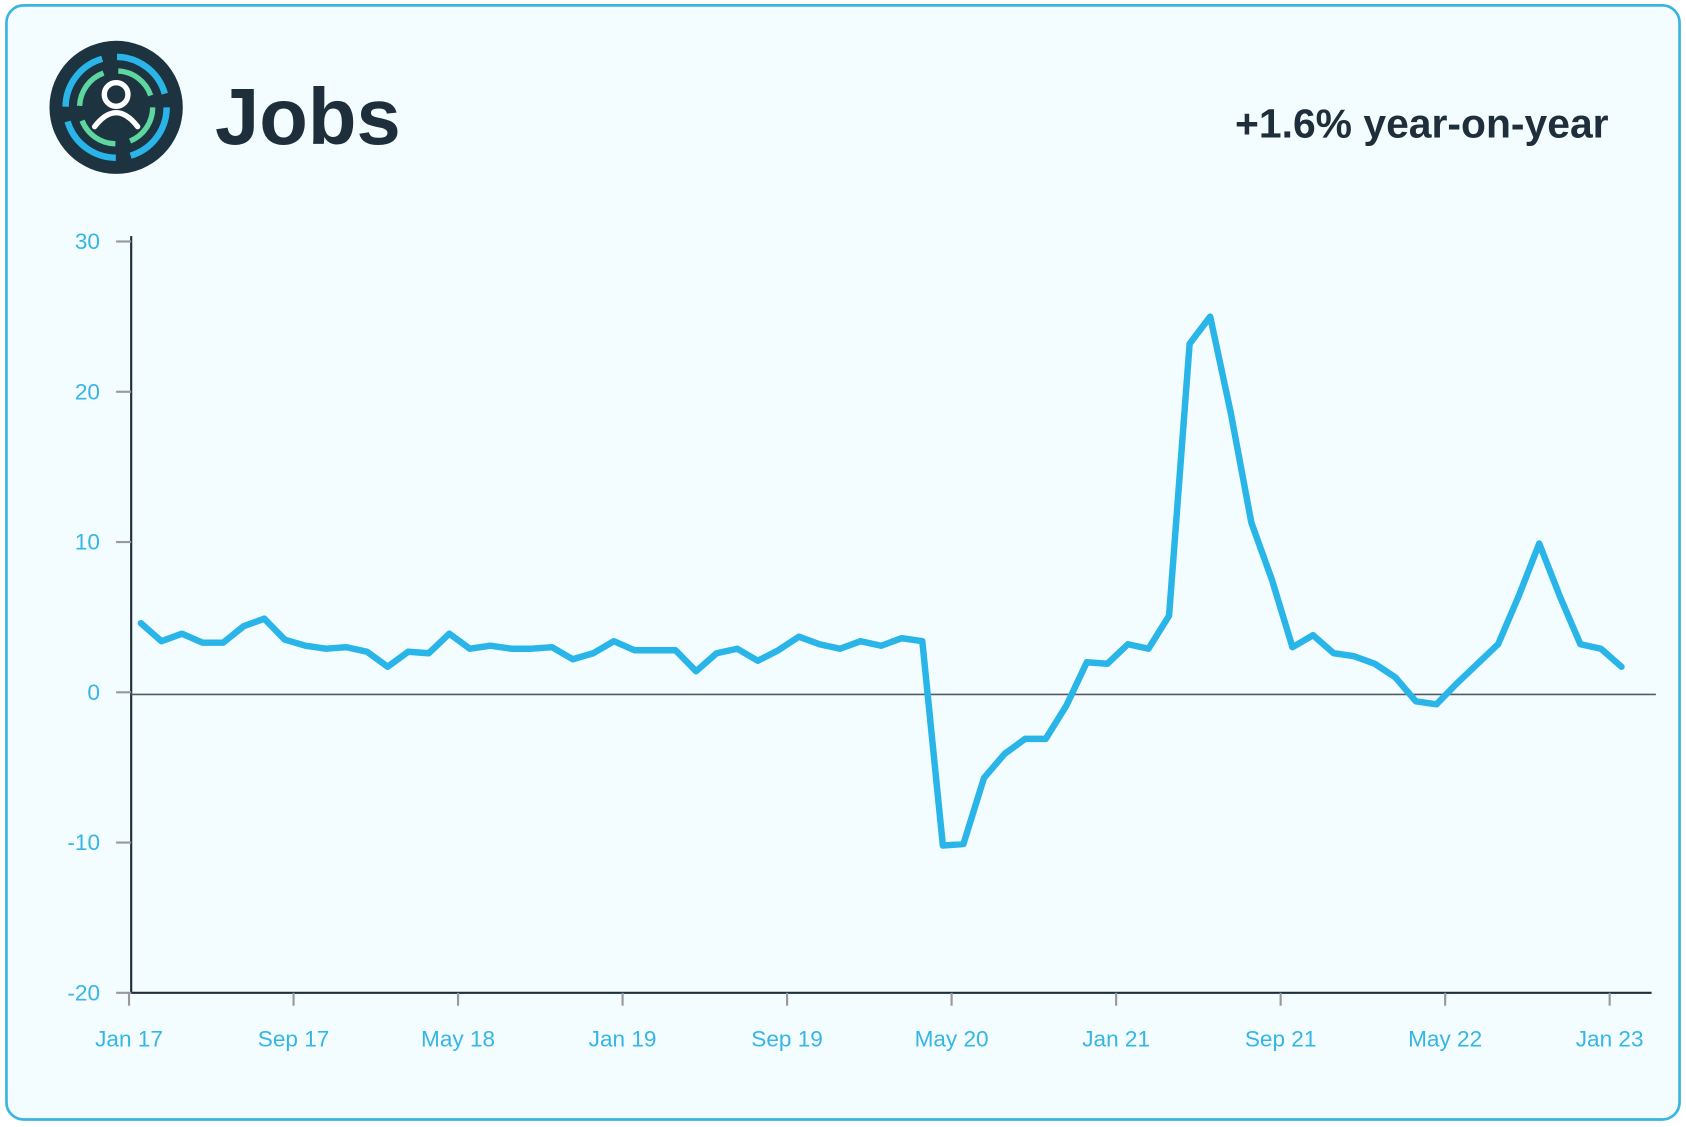  What do you see at coordinates (294, 1039) in the screenshot?
I see `x-tick-label: Sep 17` at bounding box center [294, 1039].